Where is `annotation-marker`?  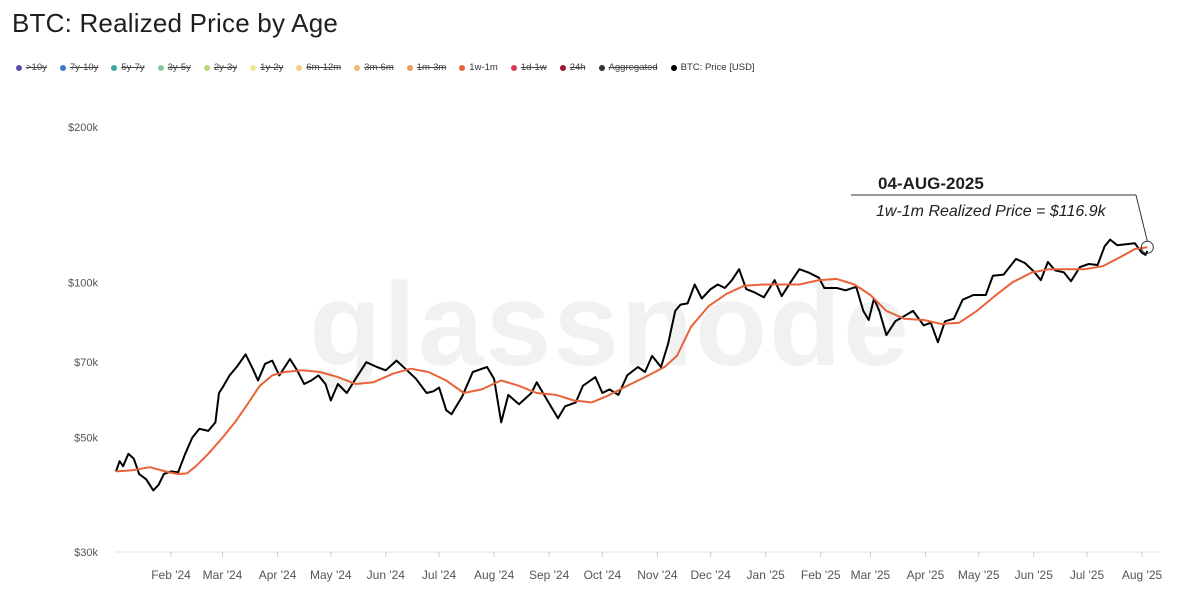 annotation-marker is located at coordinates (1147, 247).